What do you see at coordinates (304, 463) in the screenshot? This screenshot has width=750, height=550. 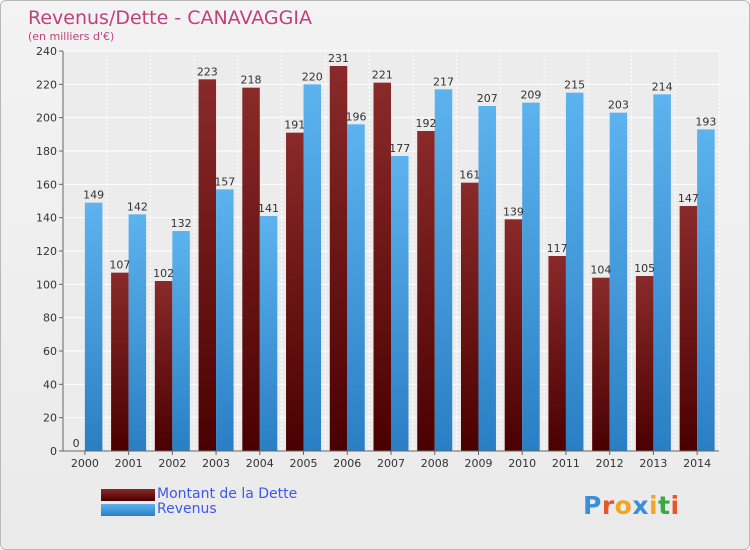 I see `x-tick-label: 2005` at bounding box center [304, 463].